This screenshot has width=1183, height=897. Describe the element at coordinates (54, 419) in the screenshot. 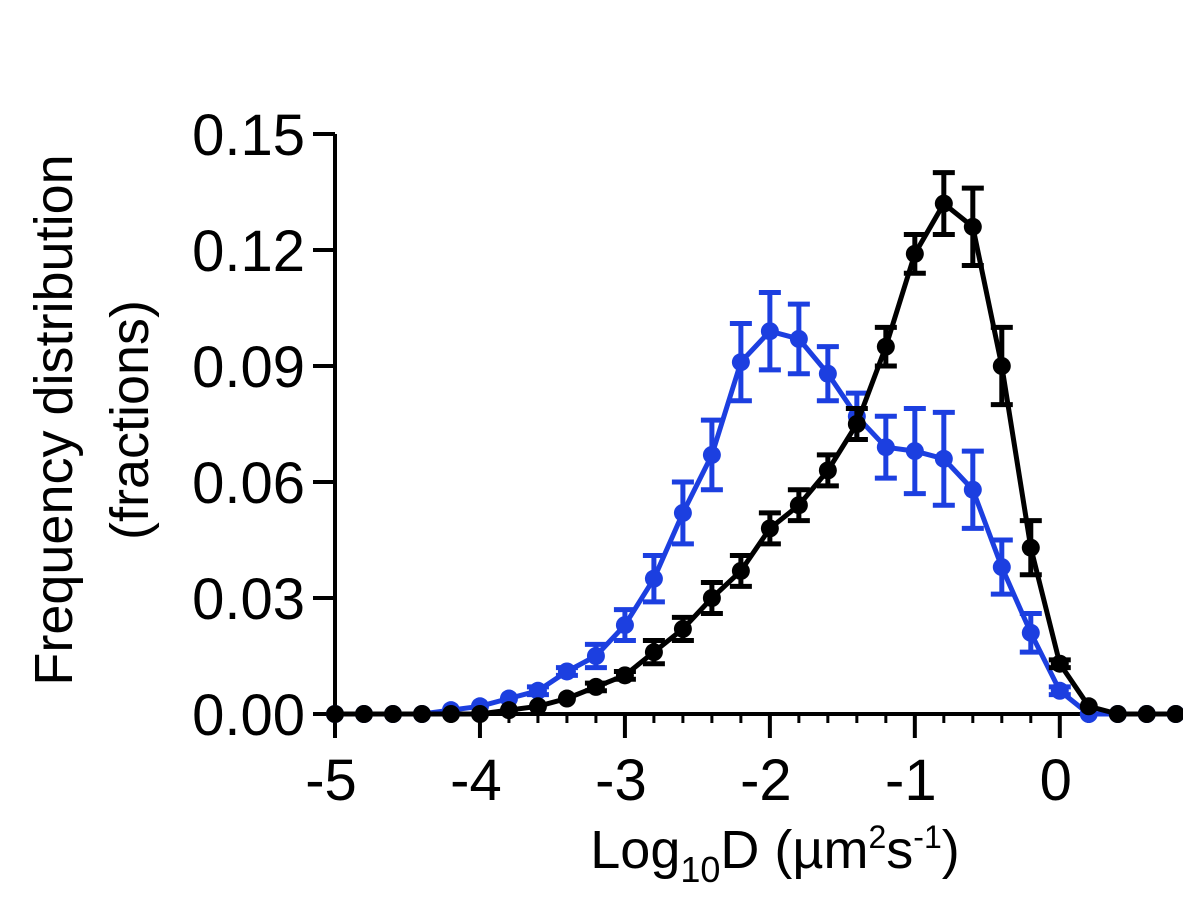

I see `y-axis-title: Frequency distribution` at that location.